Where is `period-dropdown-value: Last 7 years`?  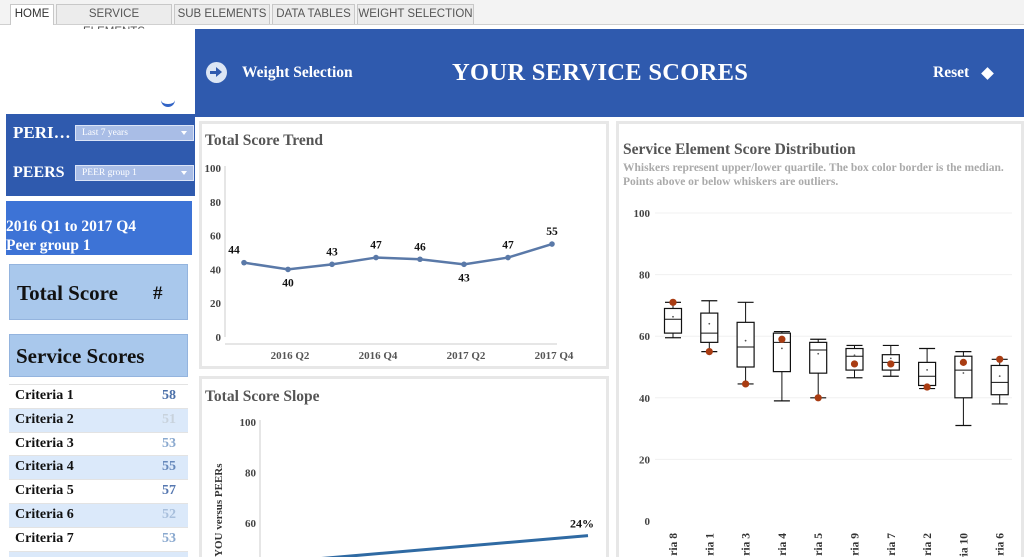 period-dropdown-value: Last 7 years is located at coordinates (105, 133).